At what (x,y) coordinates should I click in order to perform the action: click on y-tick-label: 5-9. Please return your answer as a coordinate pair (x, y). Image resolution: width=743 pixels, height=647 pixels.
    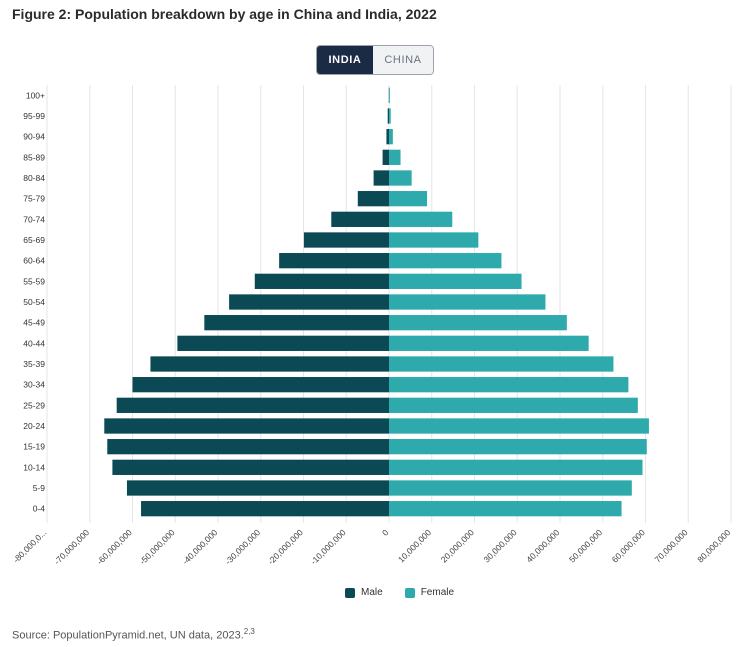
    Looking at the image, I should click on (39, 488).